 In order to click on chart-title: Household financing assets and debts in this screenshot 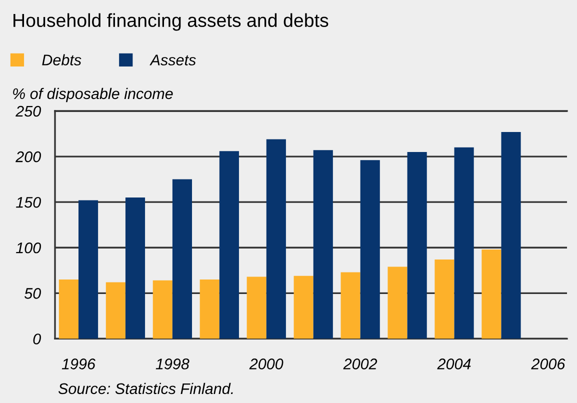, I will do `click(171, 22)`.